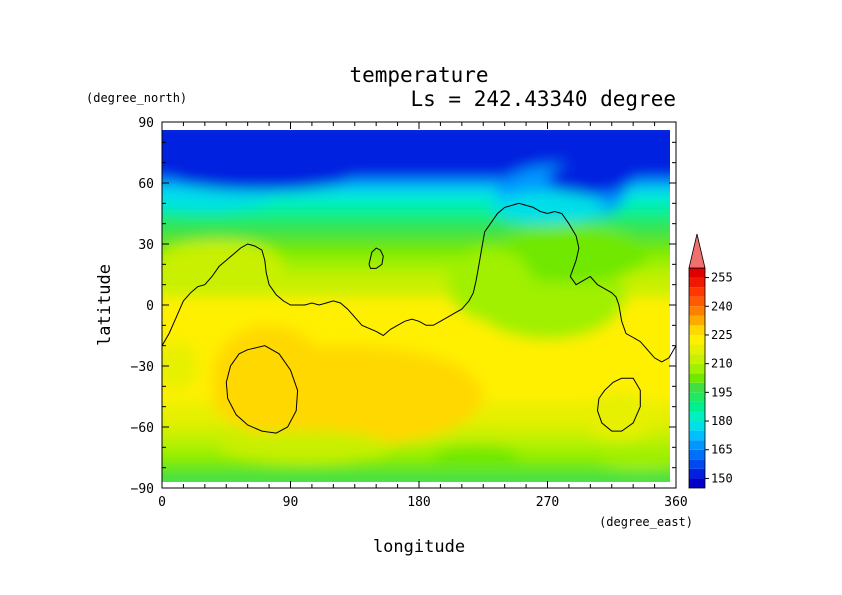  Describe the element at coordinates (146, 245) in the screenshot. I see `y-tick-label: 30` at that location.